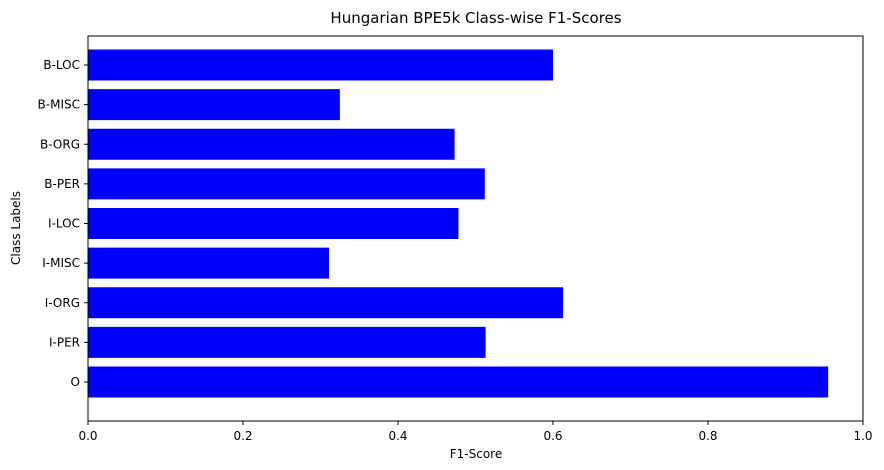 The width and height of the screenshot is (884, 470). Describe the element at coordinates (62, 303) in the screenshot. I see `y-tick-label: I-ORG` at that location.